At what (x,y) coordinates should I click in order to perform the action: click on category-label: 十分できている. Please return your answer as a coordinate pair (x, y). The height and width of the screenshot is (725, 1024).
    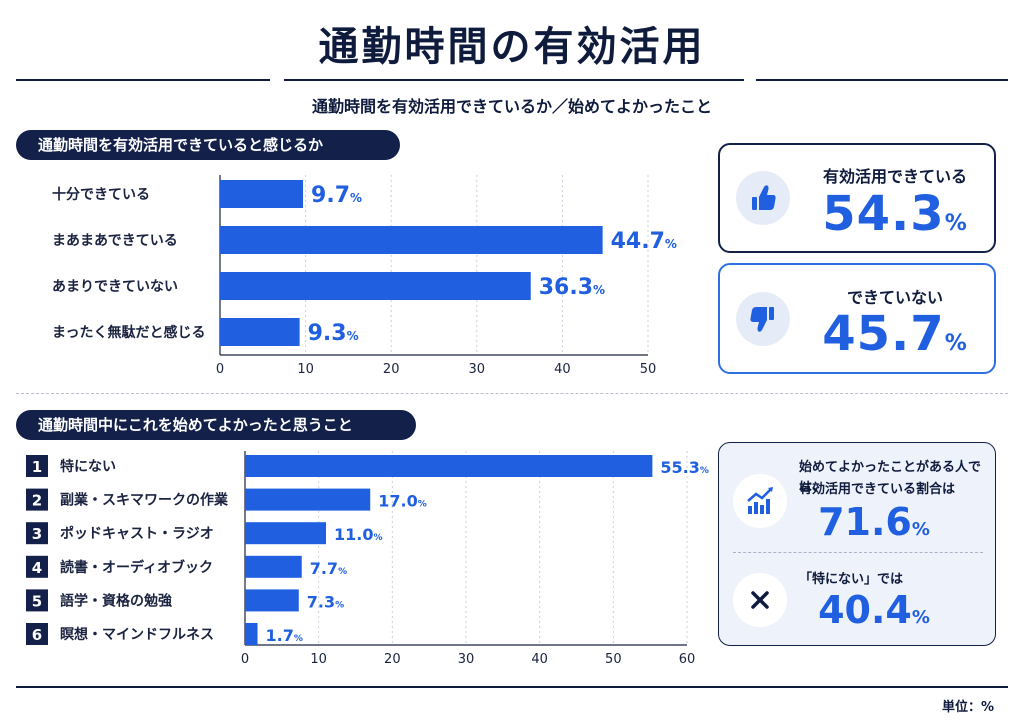
    Looking at the image, I should click on (101, 194).